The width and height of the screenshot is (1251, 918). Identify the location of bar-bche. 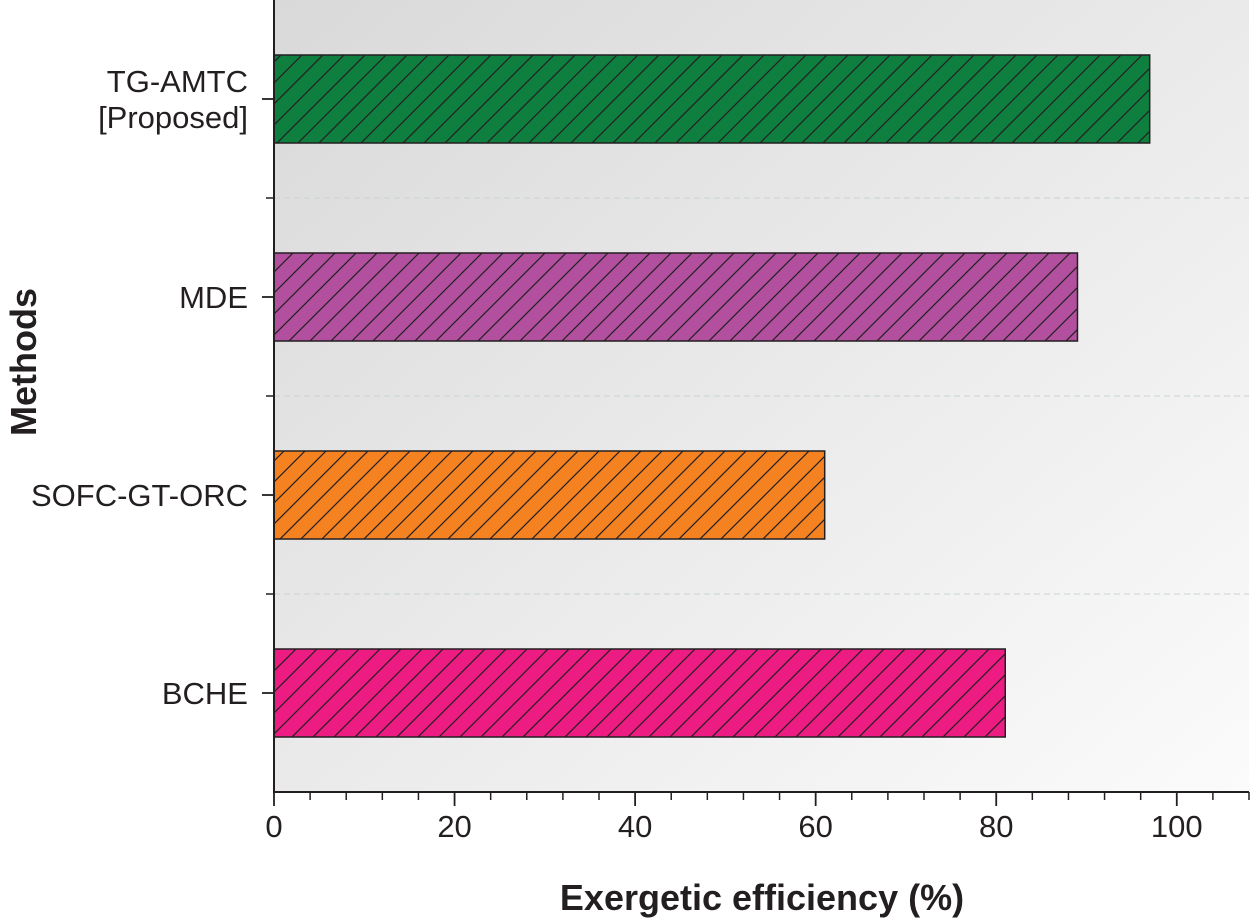
(639, 693).